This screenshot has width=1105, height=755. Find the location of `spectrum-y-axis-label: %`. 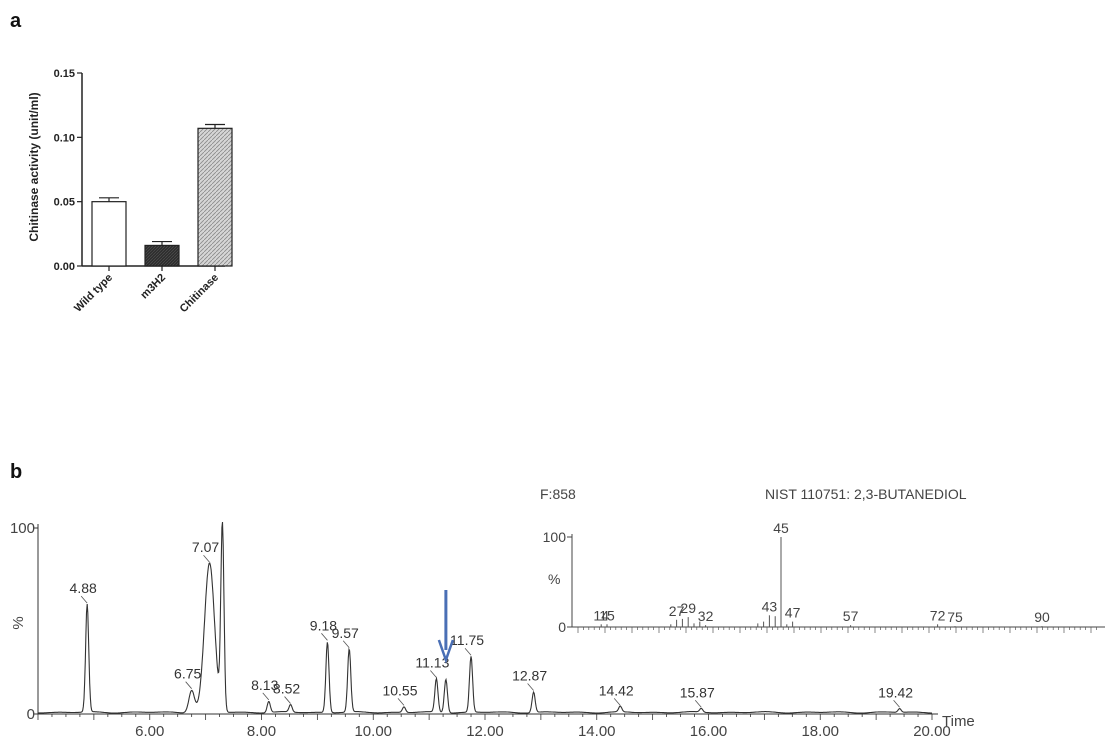

spectrum-y-axis-label: % is located at coordinates (554, 579).